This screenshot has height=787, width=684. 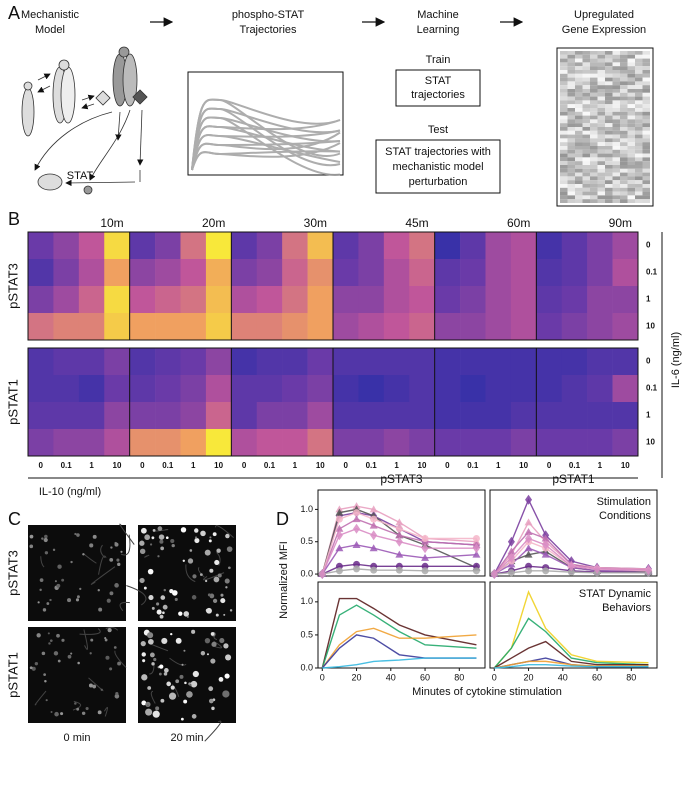 What do you see at coordinates (117, 465) in the screenshot?
I see `il10-level: 10` at bounding box center [117, 465].